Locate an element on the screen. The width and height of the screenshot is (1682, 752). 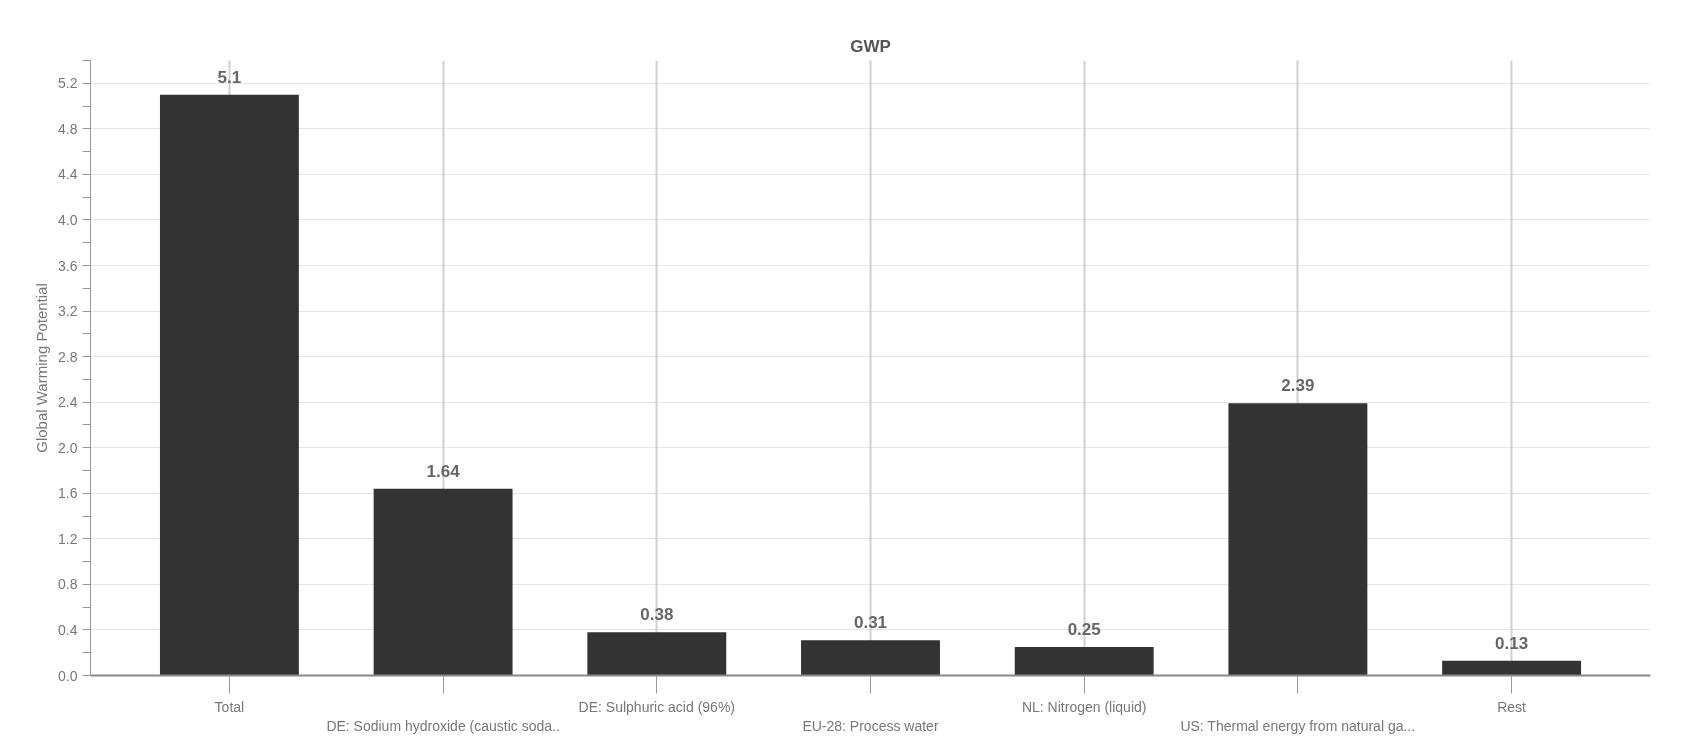
y-tick-label: 4.4 is located at coordinates (68, 174).